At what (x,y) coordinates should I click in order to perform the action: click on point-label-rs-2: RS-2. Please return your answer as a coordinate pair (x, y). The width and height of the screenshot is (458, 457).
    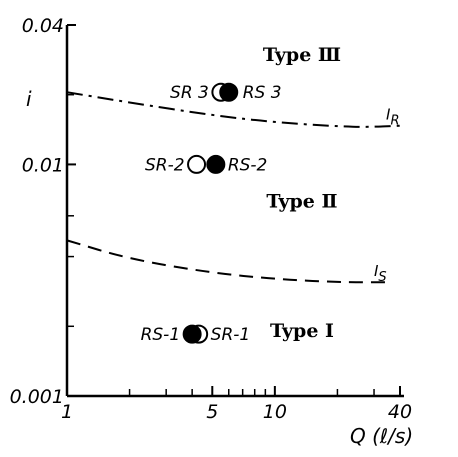
    Looking at the image, I should click on (248, 165).